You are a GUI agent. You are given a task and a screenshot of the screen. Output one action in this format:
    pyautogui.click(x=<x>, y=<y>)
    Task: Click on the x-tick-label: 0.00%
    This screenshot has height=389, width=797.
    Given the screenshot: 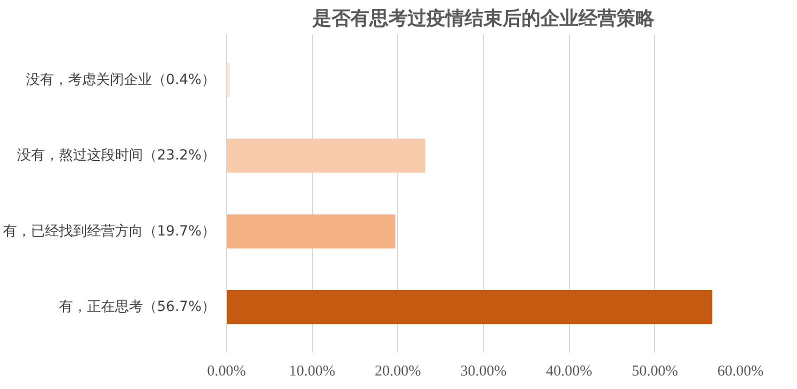 What is the action you would take?
    pyautogui.click(x=226, y=372)
    